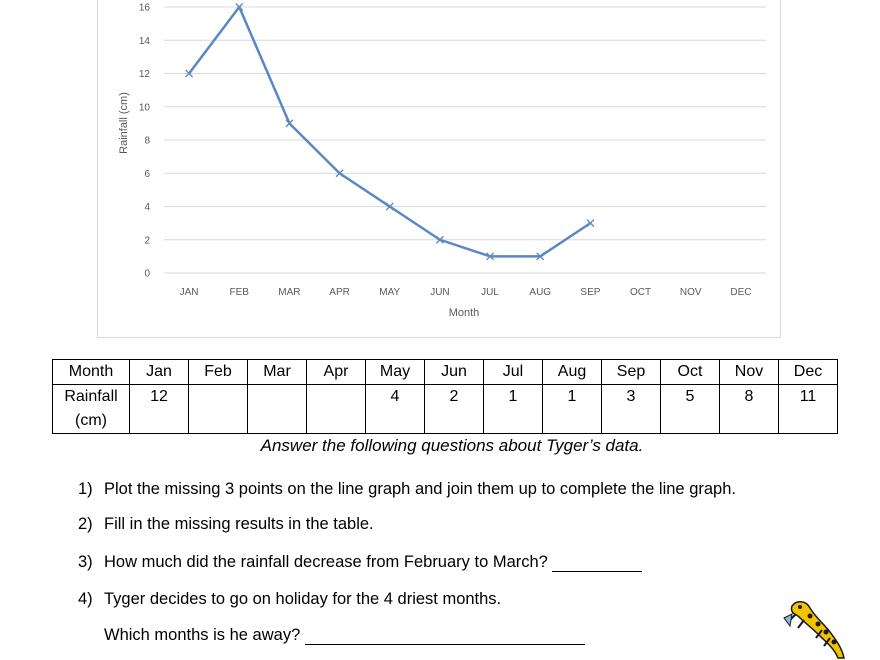 The image size is (880, 660). I want to click on y-tick-label: 16, so click(145, 8).